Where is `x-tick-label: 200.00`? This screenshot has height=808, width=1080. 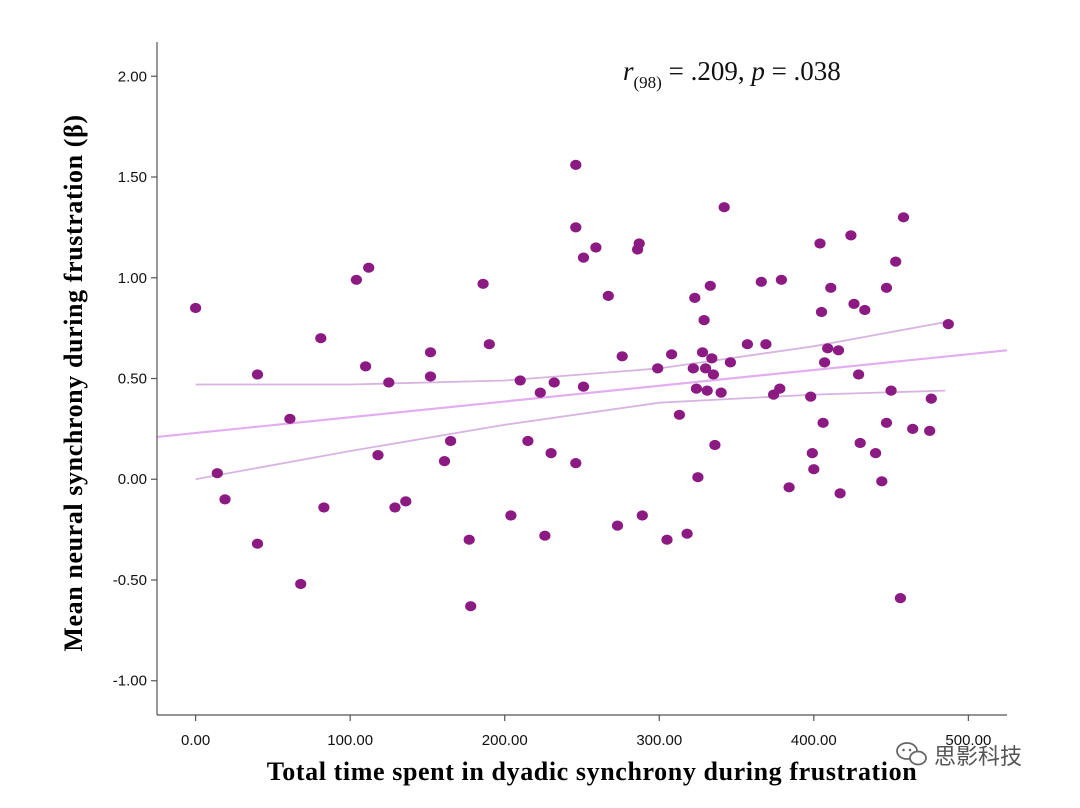 x-tick-label: 200.00 is located at coordinates (505, 740).